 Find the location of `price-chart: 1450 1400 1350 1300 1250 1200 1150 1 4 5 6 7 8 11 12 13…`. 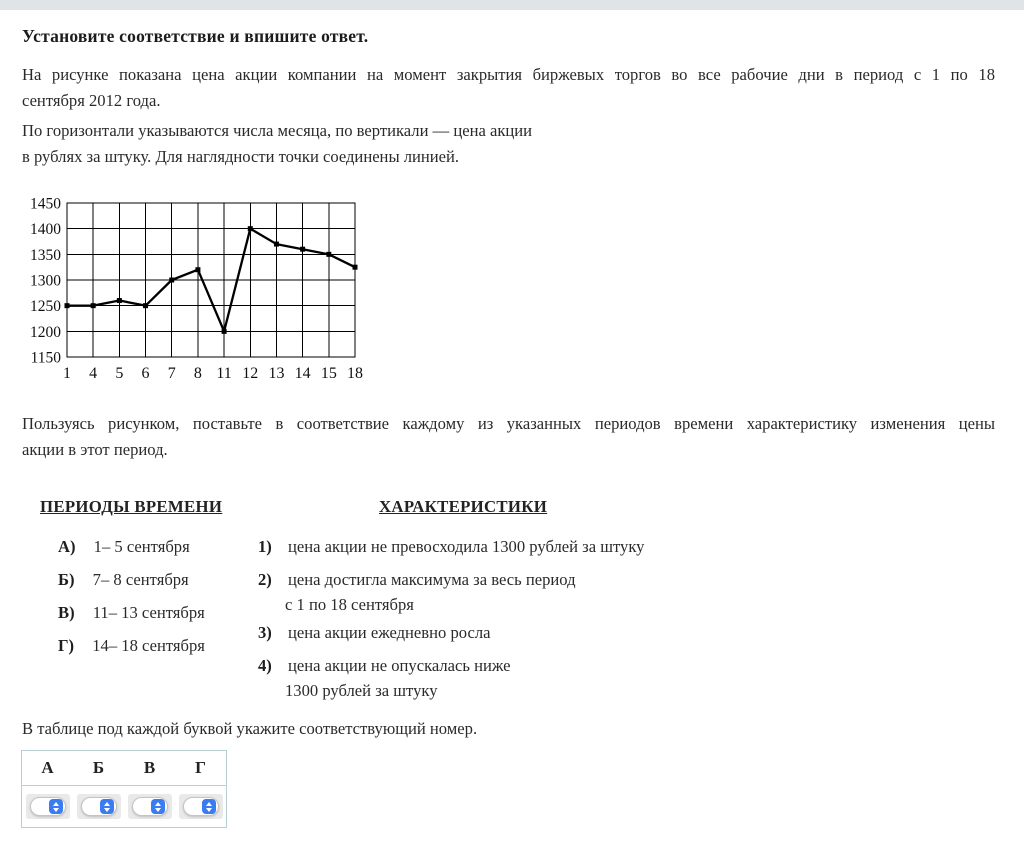

price-chart: 1450 1400 1350 1300 1250 1200 1150 1 4 5 6 7 8 11 12 13… is located at coordinates (205, 296).